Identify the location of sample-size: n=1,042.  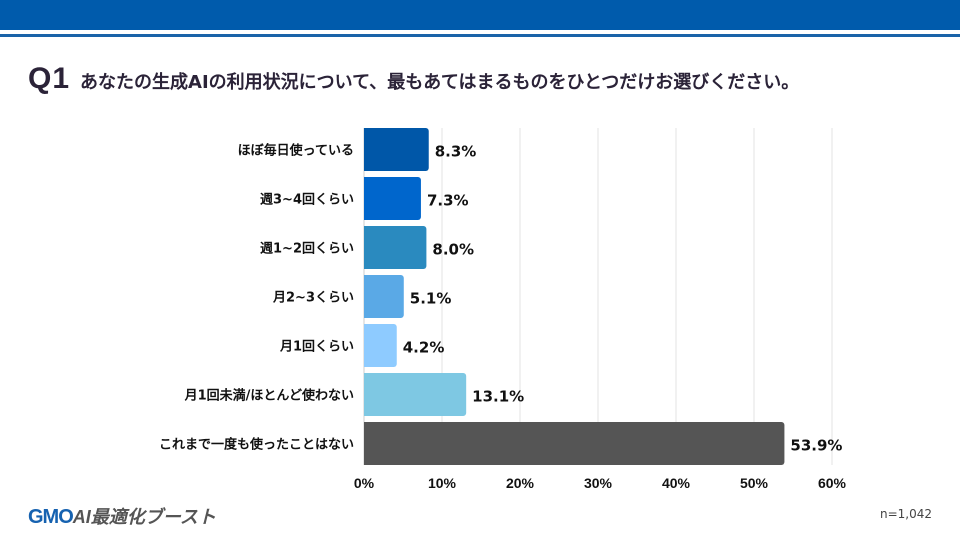
(905, 514).